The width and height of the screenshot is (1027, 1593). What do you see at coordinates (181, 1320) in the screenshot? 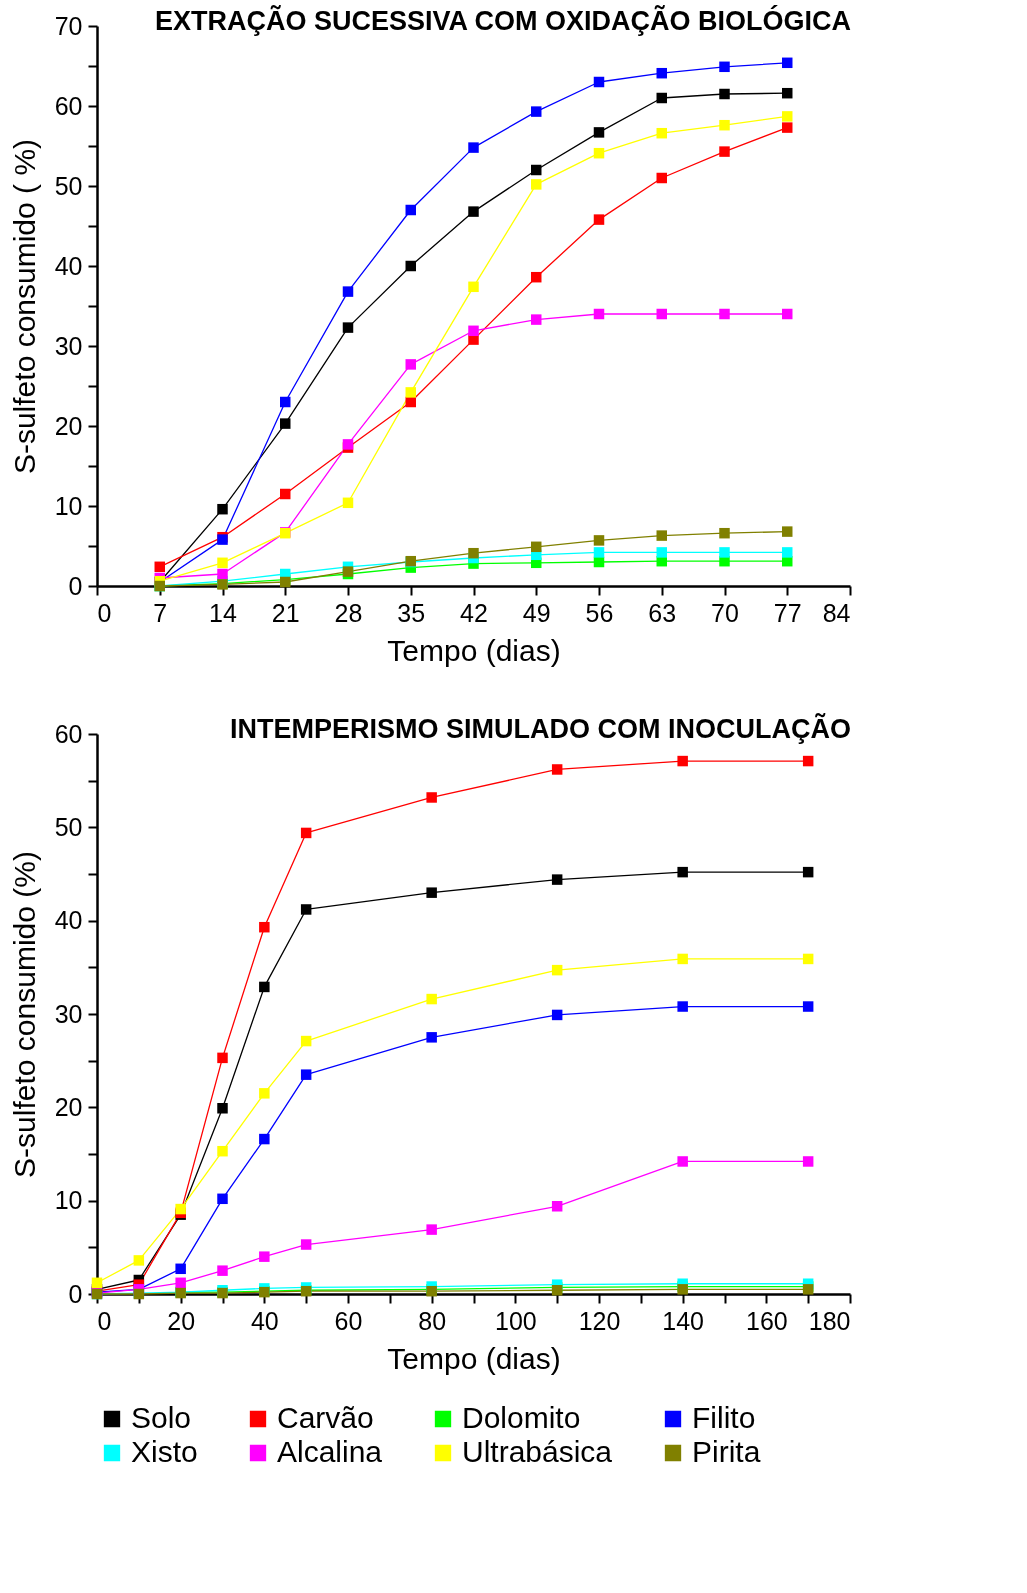
I see `x-tick-label: 20` at bounding box center [181, 1320].